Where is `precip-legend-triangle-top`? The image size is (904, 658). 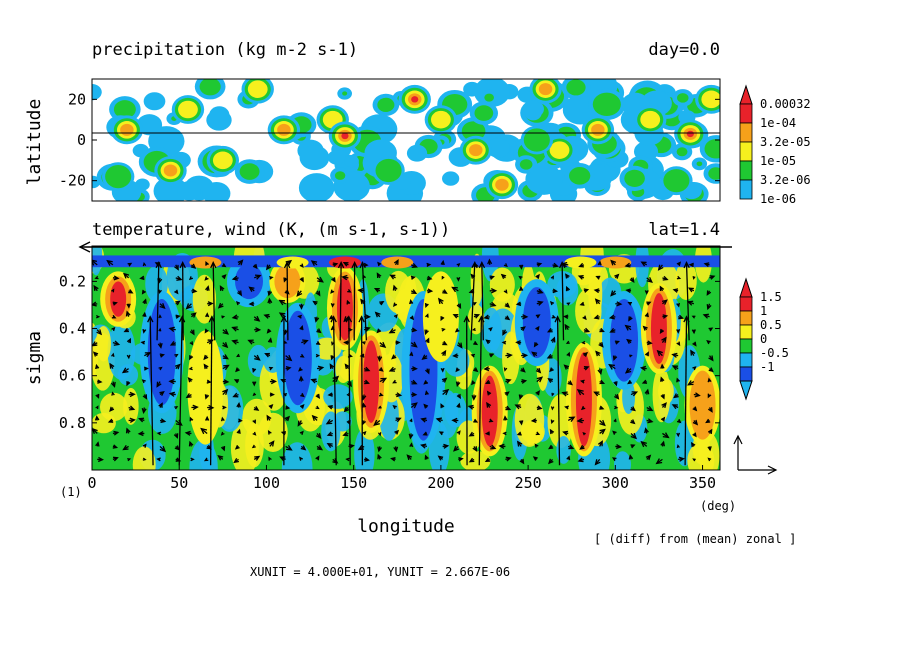
precip-legend-triangle-top is located at coordinates (746, 95).